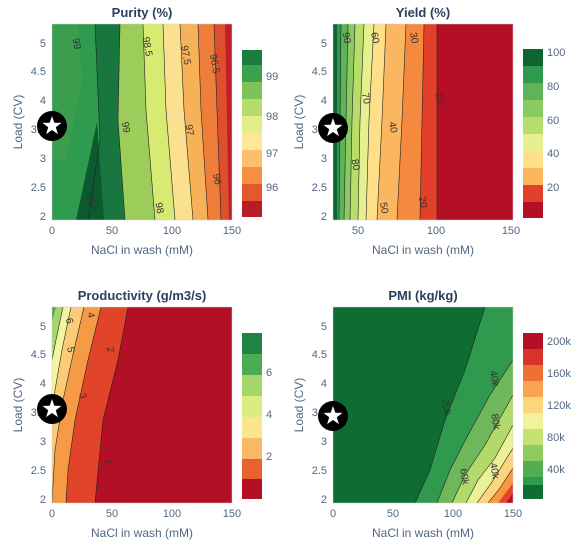 The image size is (583, 552). What do you see at coordinates (188, 130) in the screenshot?
I see `contour-label: 97` at bounding box center [188, 130].